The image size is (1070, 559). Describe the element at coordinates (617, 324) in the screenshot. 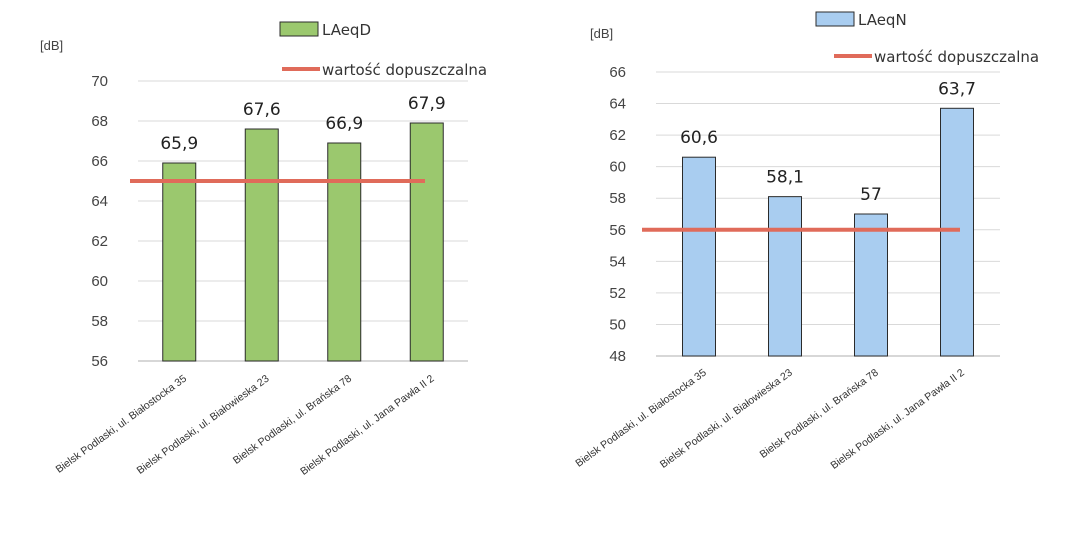

I see `y-tick-label: 50` at that location.